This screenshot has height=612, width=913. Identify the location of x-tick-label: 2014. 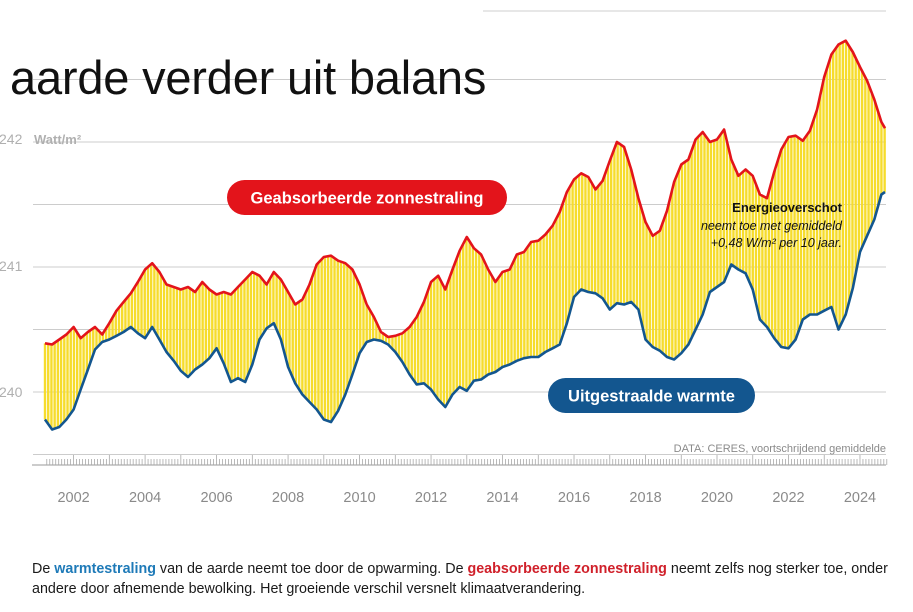
(502, 498).